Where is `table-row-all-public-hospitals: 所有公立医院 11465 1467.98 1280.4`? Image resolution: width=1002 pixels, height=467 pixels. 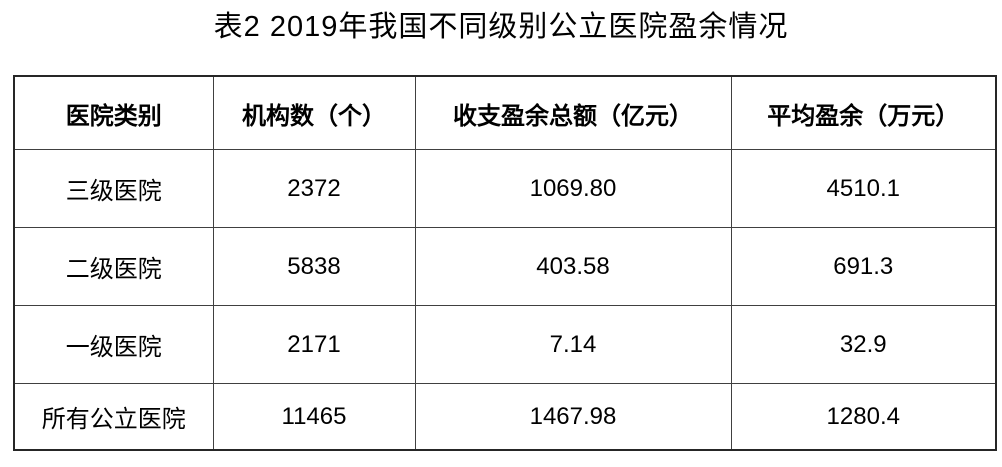 table-row-all-public-hospitals: 所有公立医院 11465 1467.98 1280.4 is located at coordinates (505, 417).